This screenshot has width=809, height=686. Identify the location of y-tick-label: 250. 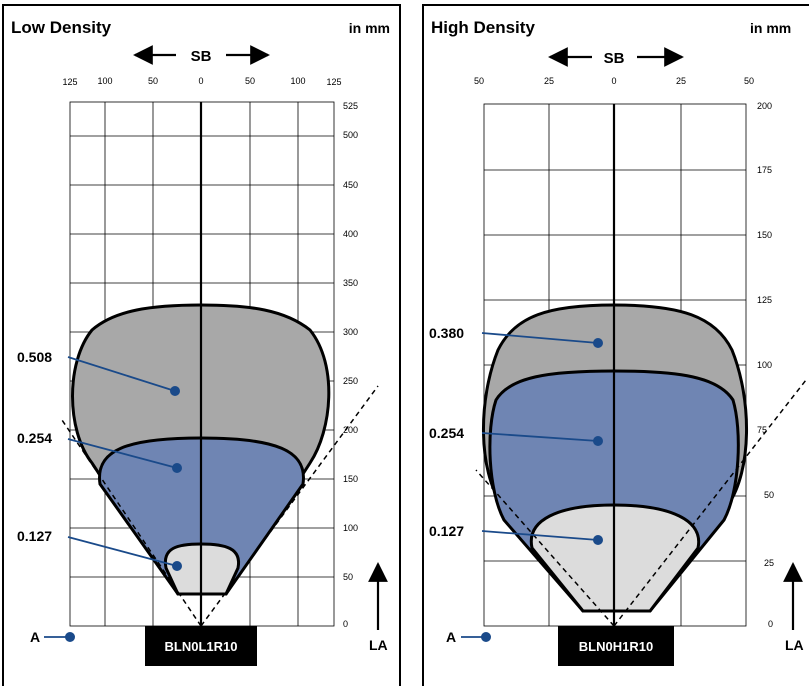
(350, 381).